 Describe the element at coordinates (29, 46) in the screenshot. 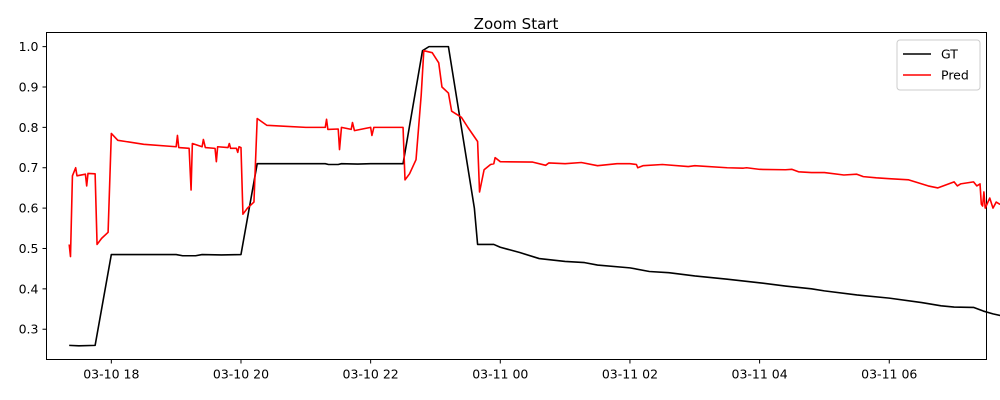

I see `y-tick-label: 1.0` at that location.